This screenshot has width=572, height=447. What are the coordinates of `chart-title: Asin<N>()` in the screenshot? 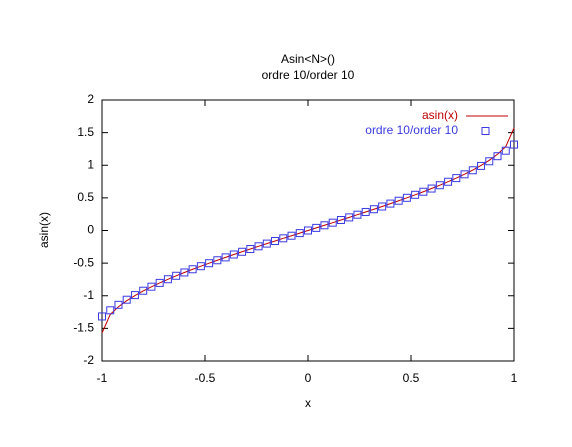 It's located at (308, 59).